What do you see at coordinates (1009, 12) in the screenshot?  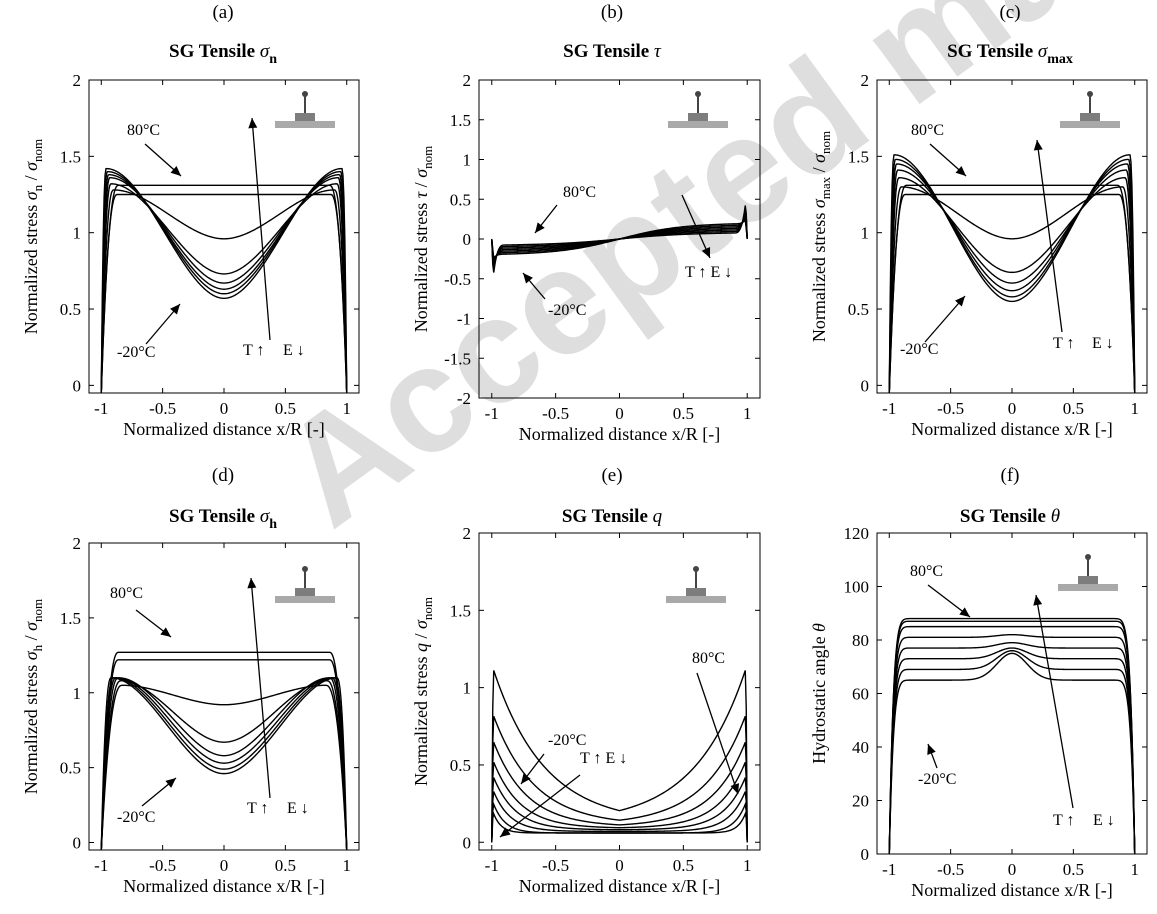 I see `panel-label: (c)` at bounding box center [1009, 12].